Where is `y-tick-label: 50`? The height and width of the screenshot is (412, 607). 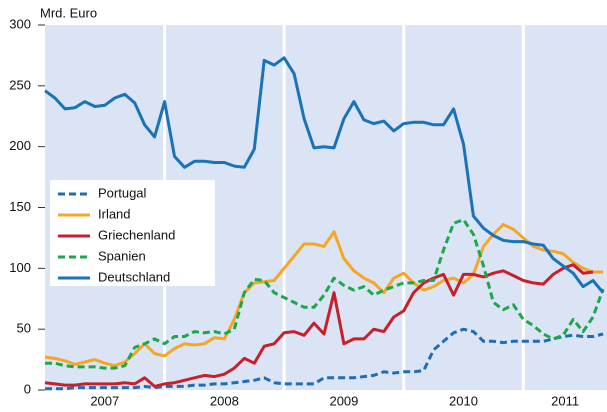
y-tick-label: 50 is located at coordinates (24, 328).